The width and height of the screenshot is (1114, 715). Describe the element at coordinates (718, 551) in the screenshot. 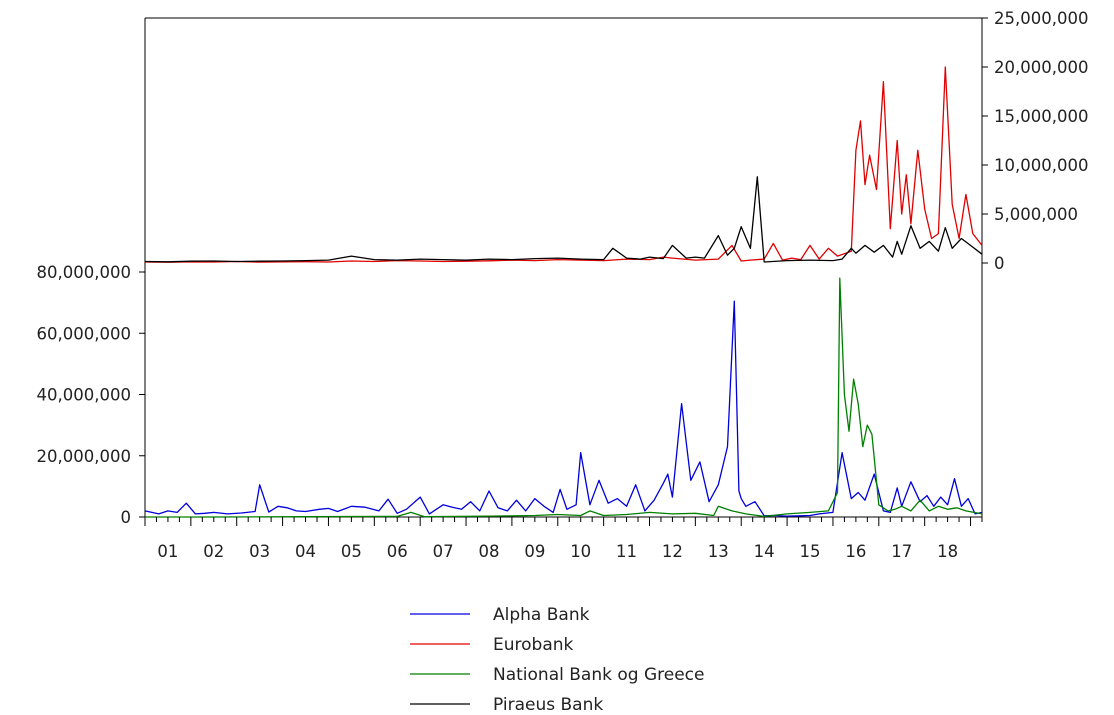

I see `x-tick-label: 13` at that location.